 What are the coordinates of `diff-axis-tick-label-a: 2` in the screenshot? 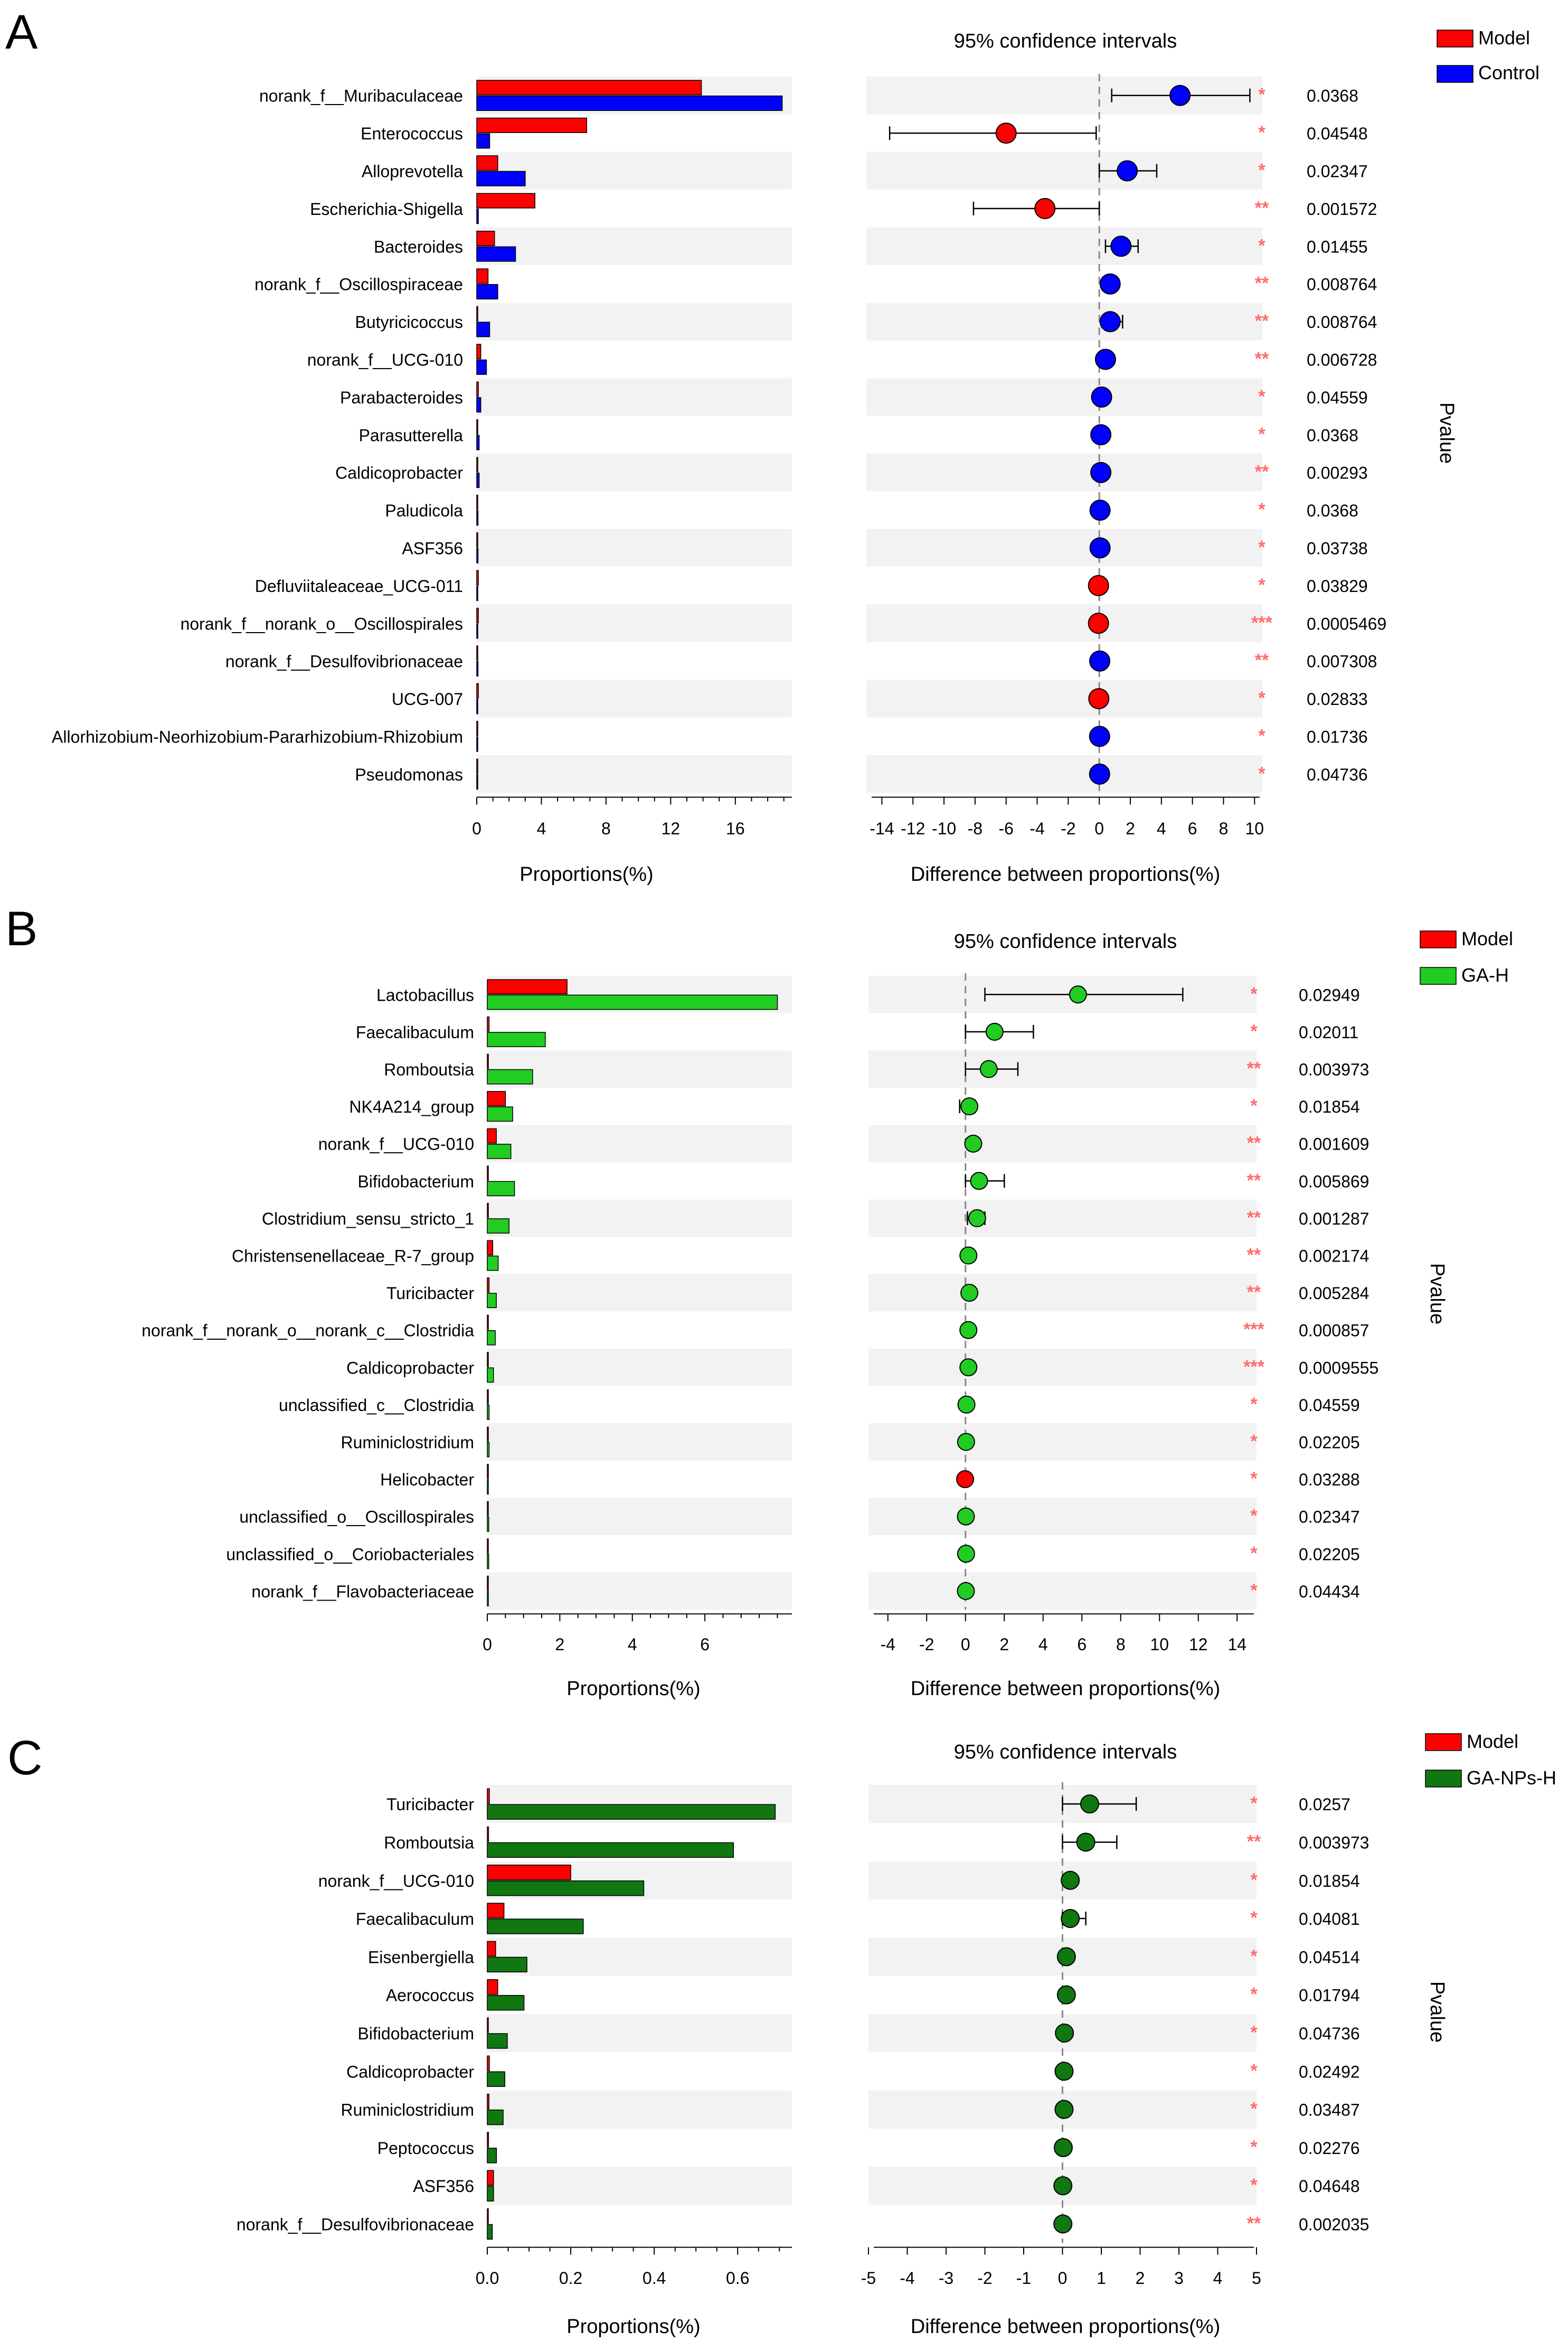 It's located at (1130, 828).